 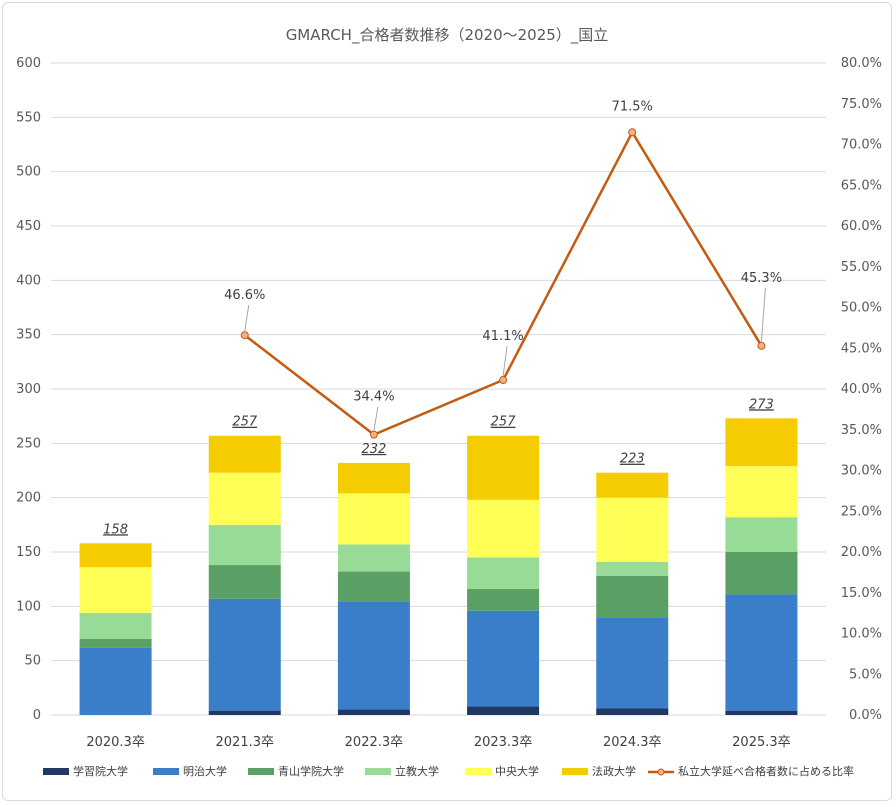 What do you see at coordinates (861, 471) in the screenshot?
I see `y2-tick-label: 30.0%` at bounding box center [861, 471].